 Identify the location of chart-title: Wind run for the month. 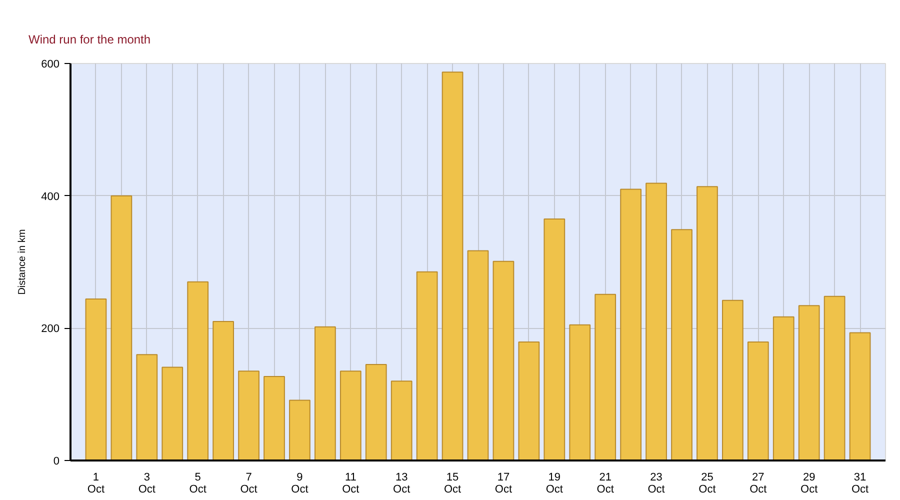
(89, 39).